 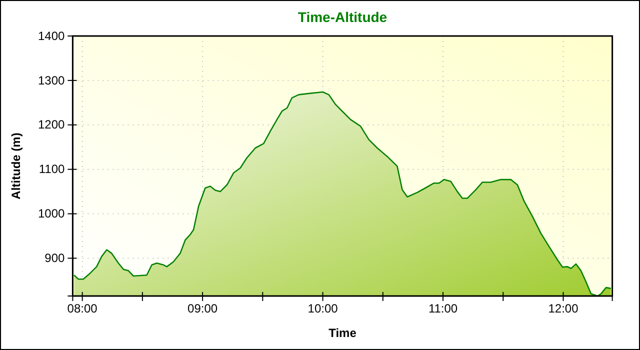 I want to click on x-tick-label: 11:00, so click(x=443, y=309).